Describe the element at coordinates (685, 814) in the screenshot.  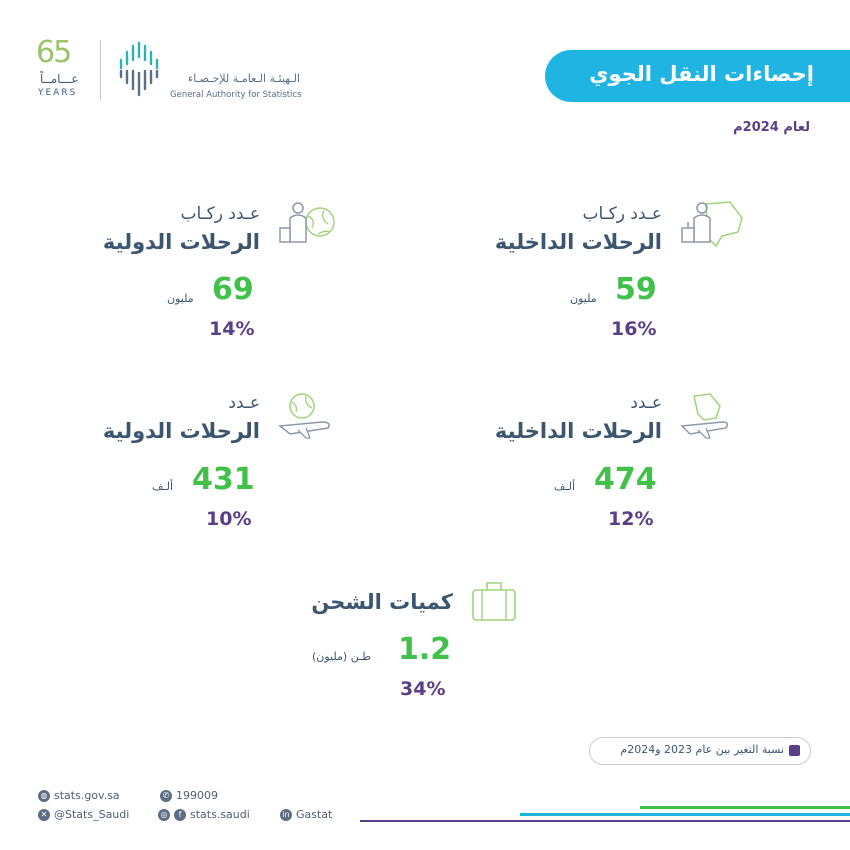
I see `footer-line-blue` at that location.